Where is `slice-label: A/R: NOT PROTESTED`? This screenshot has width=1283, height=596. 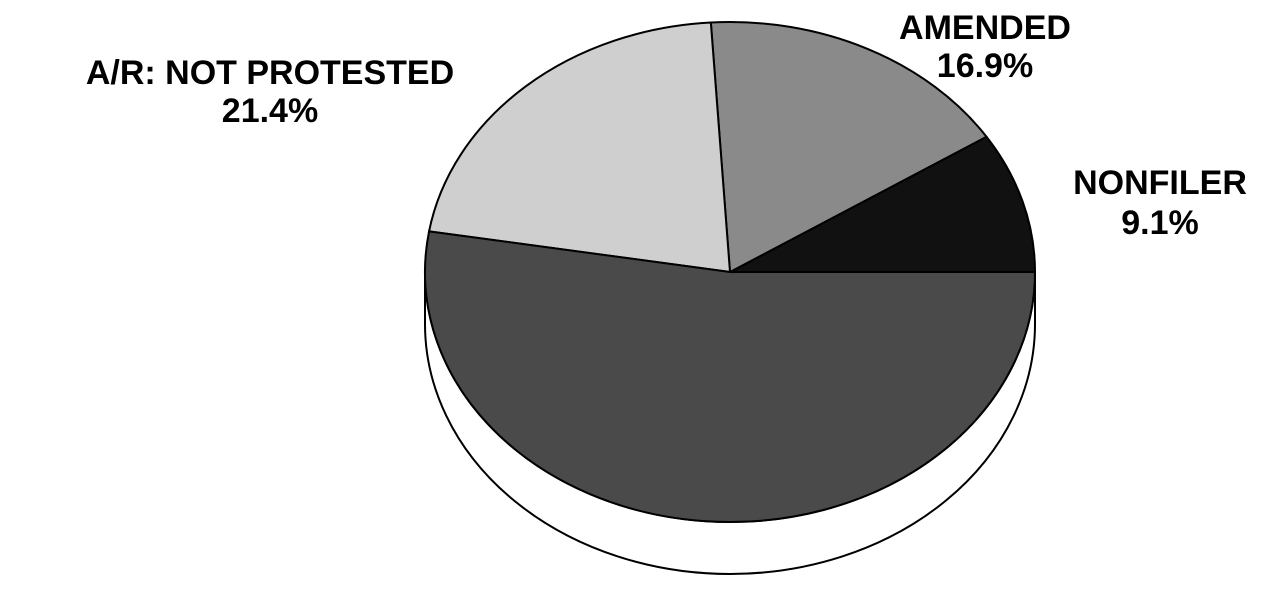
slice-label: A/R: NOT PROTESTED is located at coordinates (270, 73).